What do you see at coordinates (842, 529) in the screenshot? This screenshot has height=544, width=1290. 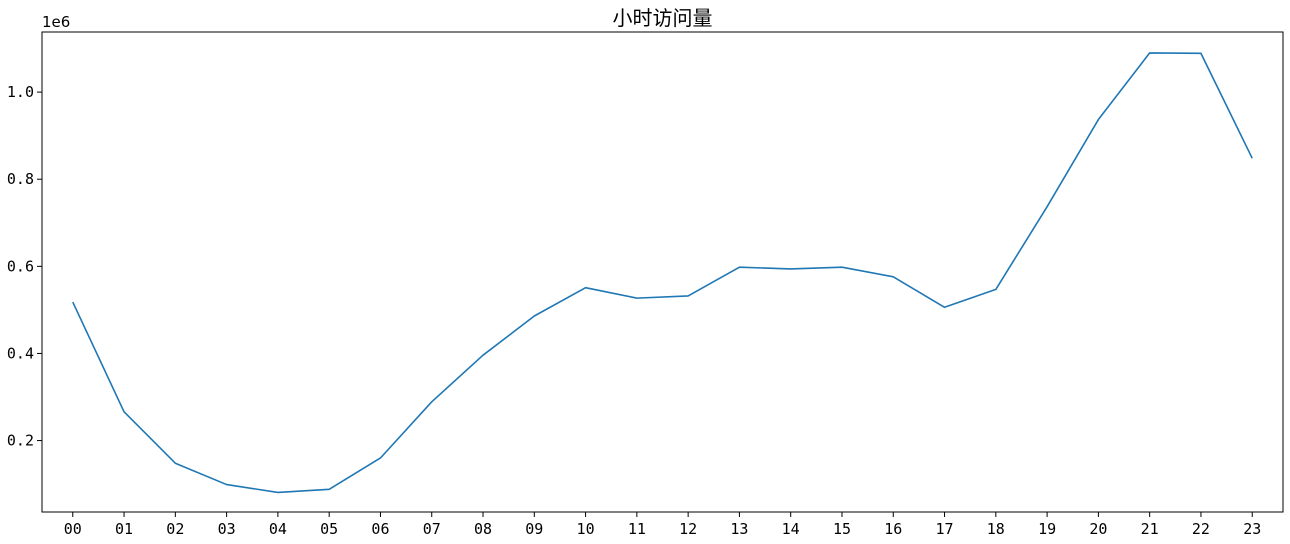 I see `x-tick-label: 15` at bounding box center [842, 529].